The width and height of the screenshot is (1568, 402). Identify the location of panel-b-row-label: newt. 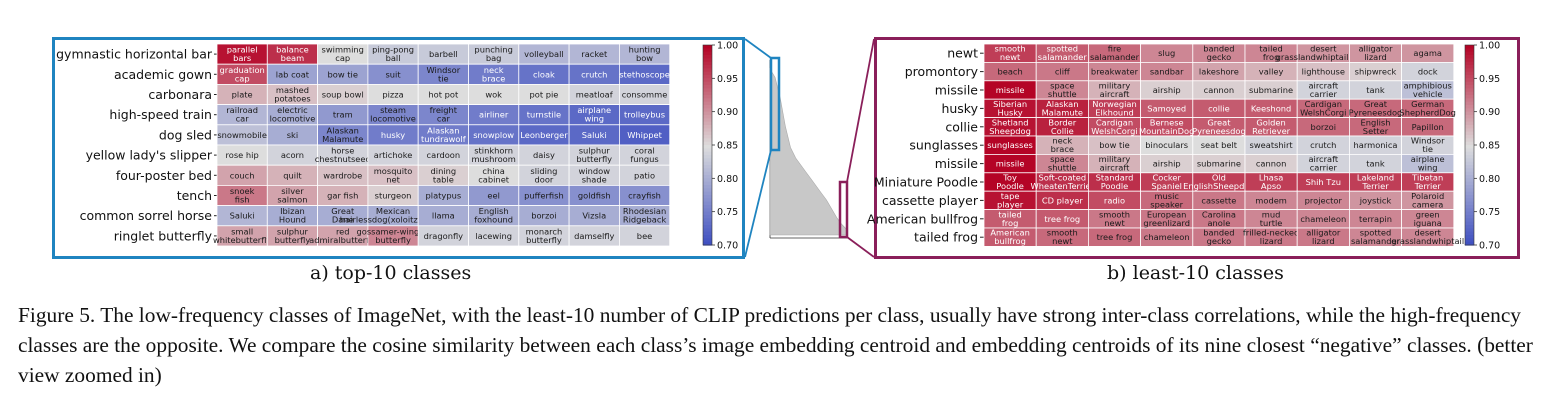
(962, 53).